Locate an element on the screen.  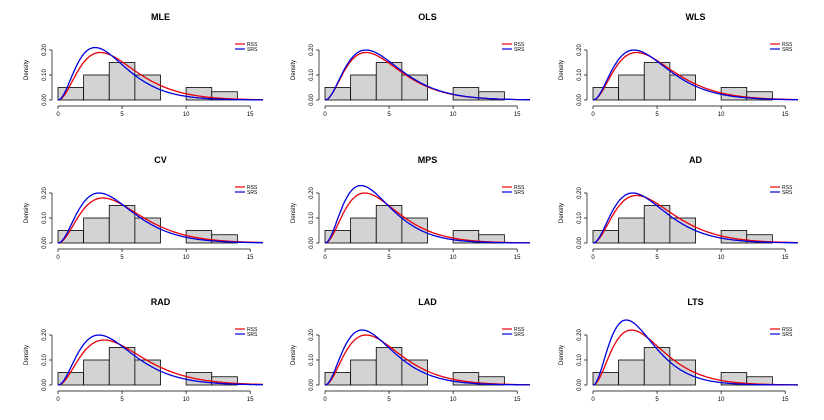
panel-title: CV is located at coordinates (160, 160).